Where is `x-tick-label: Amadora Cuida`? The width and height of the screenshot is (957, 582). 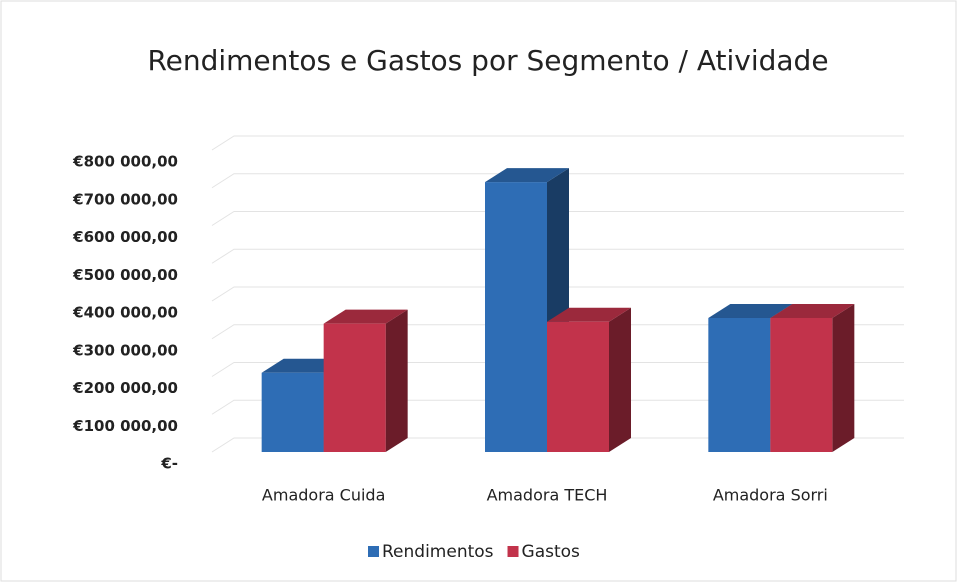
x-tick-label: Amadora Cuida is located at coordinates (323, 495).